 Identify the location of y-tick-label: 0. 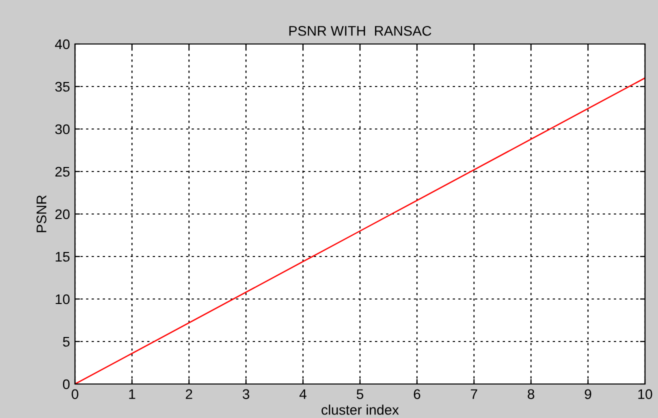
(66, 384).